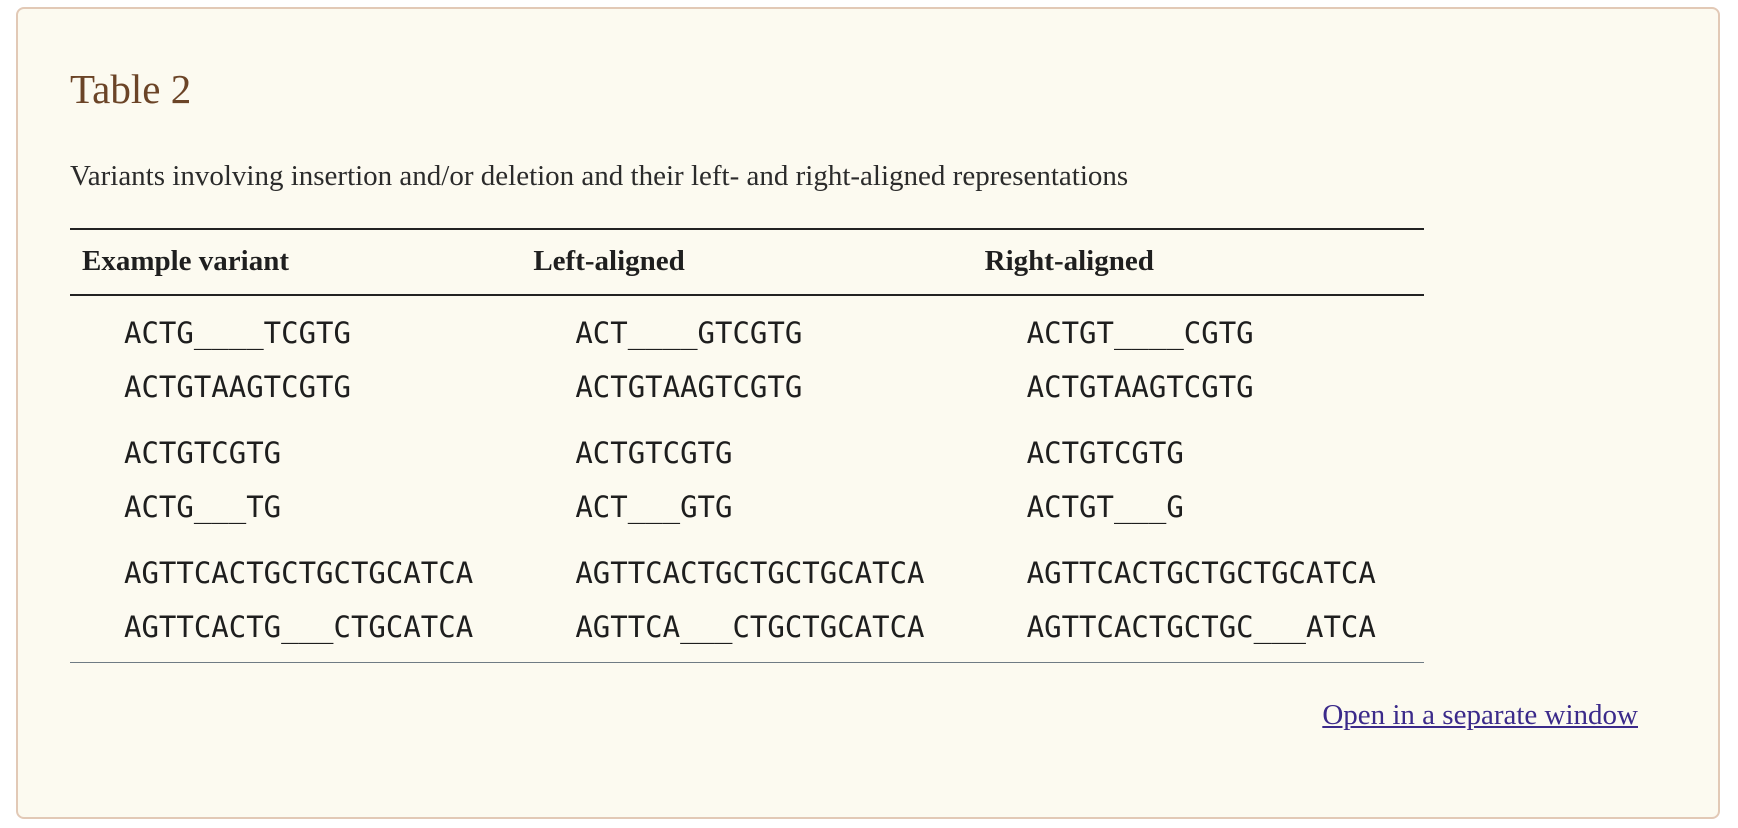 Image resolution: width=1738 pixels, height=828 pixels. What do you see at coordinates (131, 89) in the screenshot?
I see `table-title: Table 2` at bounding box center [131, 89].